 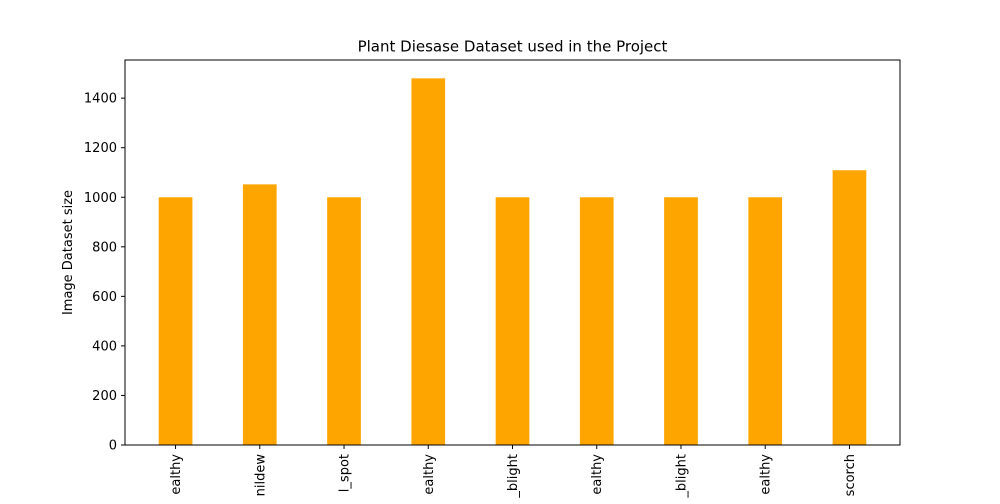 What do you see at coordinates (68, 252) in the screenshot?
I see `y-axis-label: Image Dataset size` at bounding box center [68, 252].